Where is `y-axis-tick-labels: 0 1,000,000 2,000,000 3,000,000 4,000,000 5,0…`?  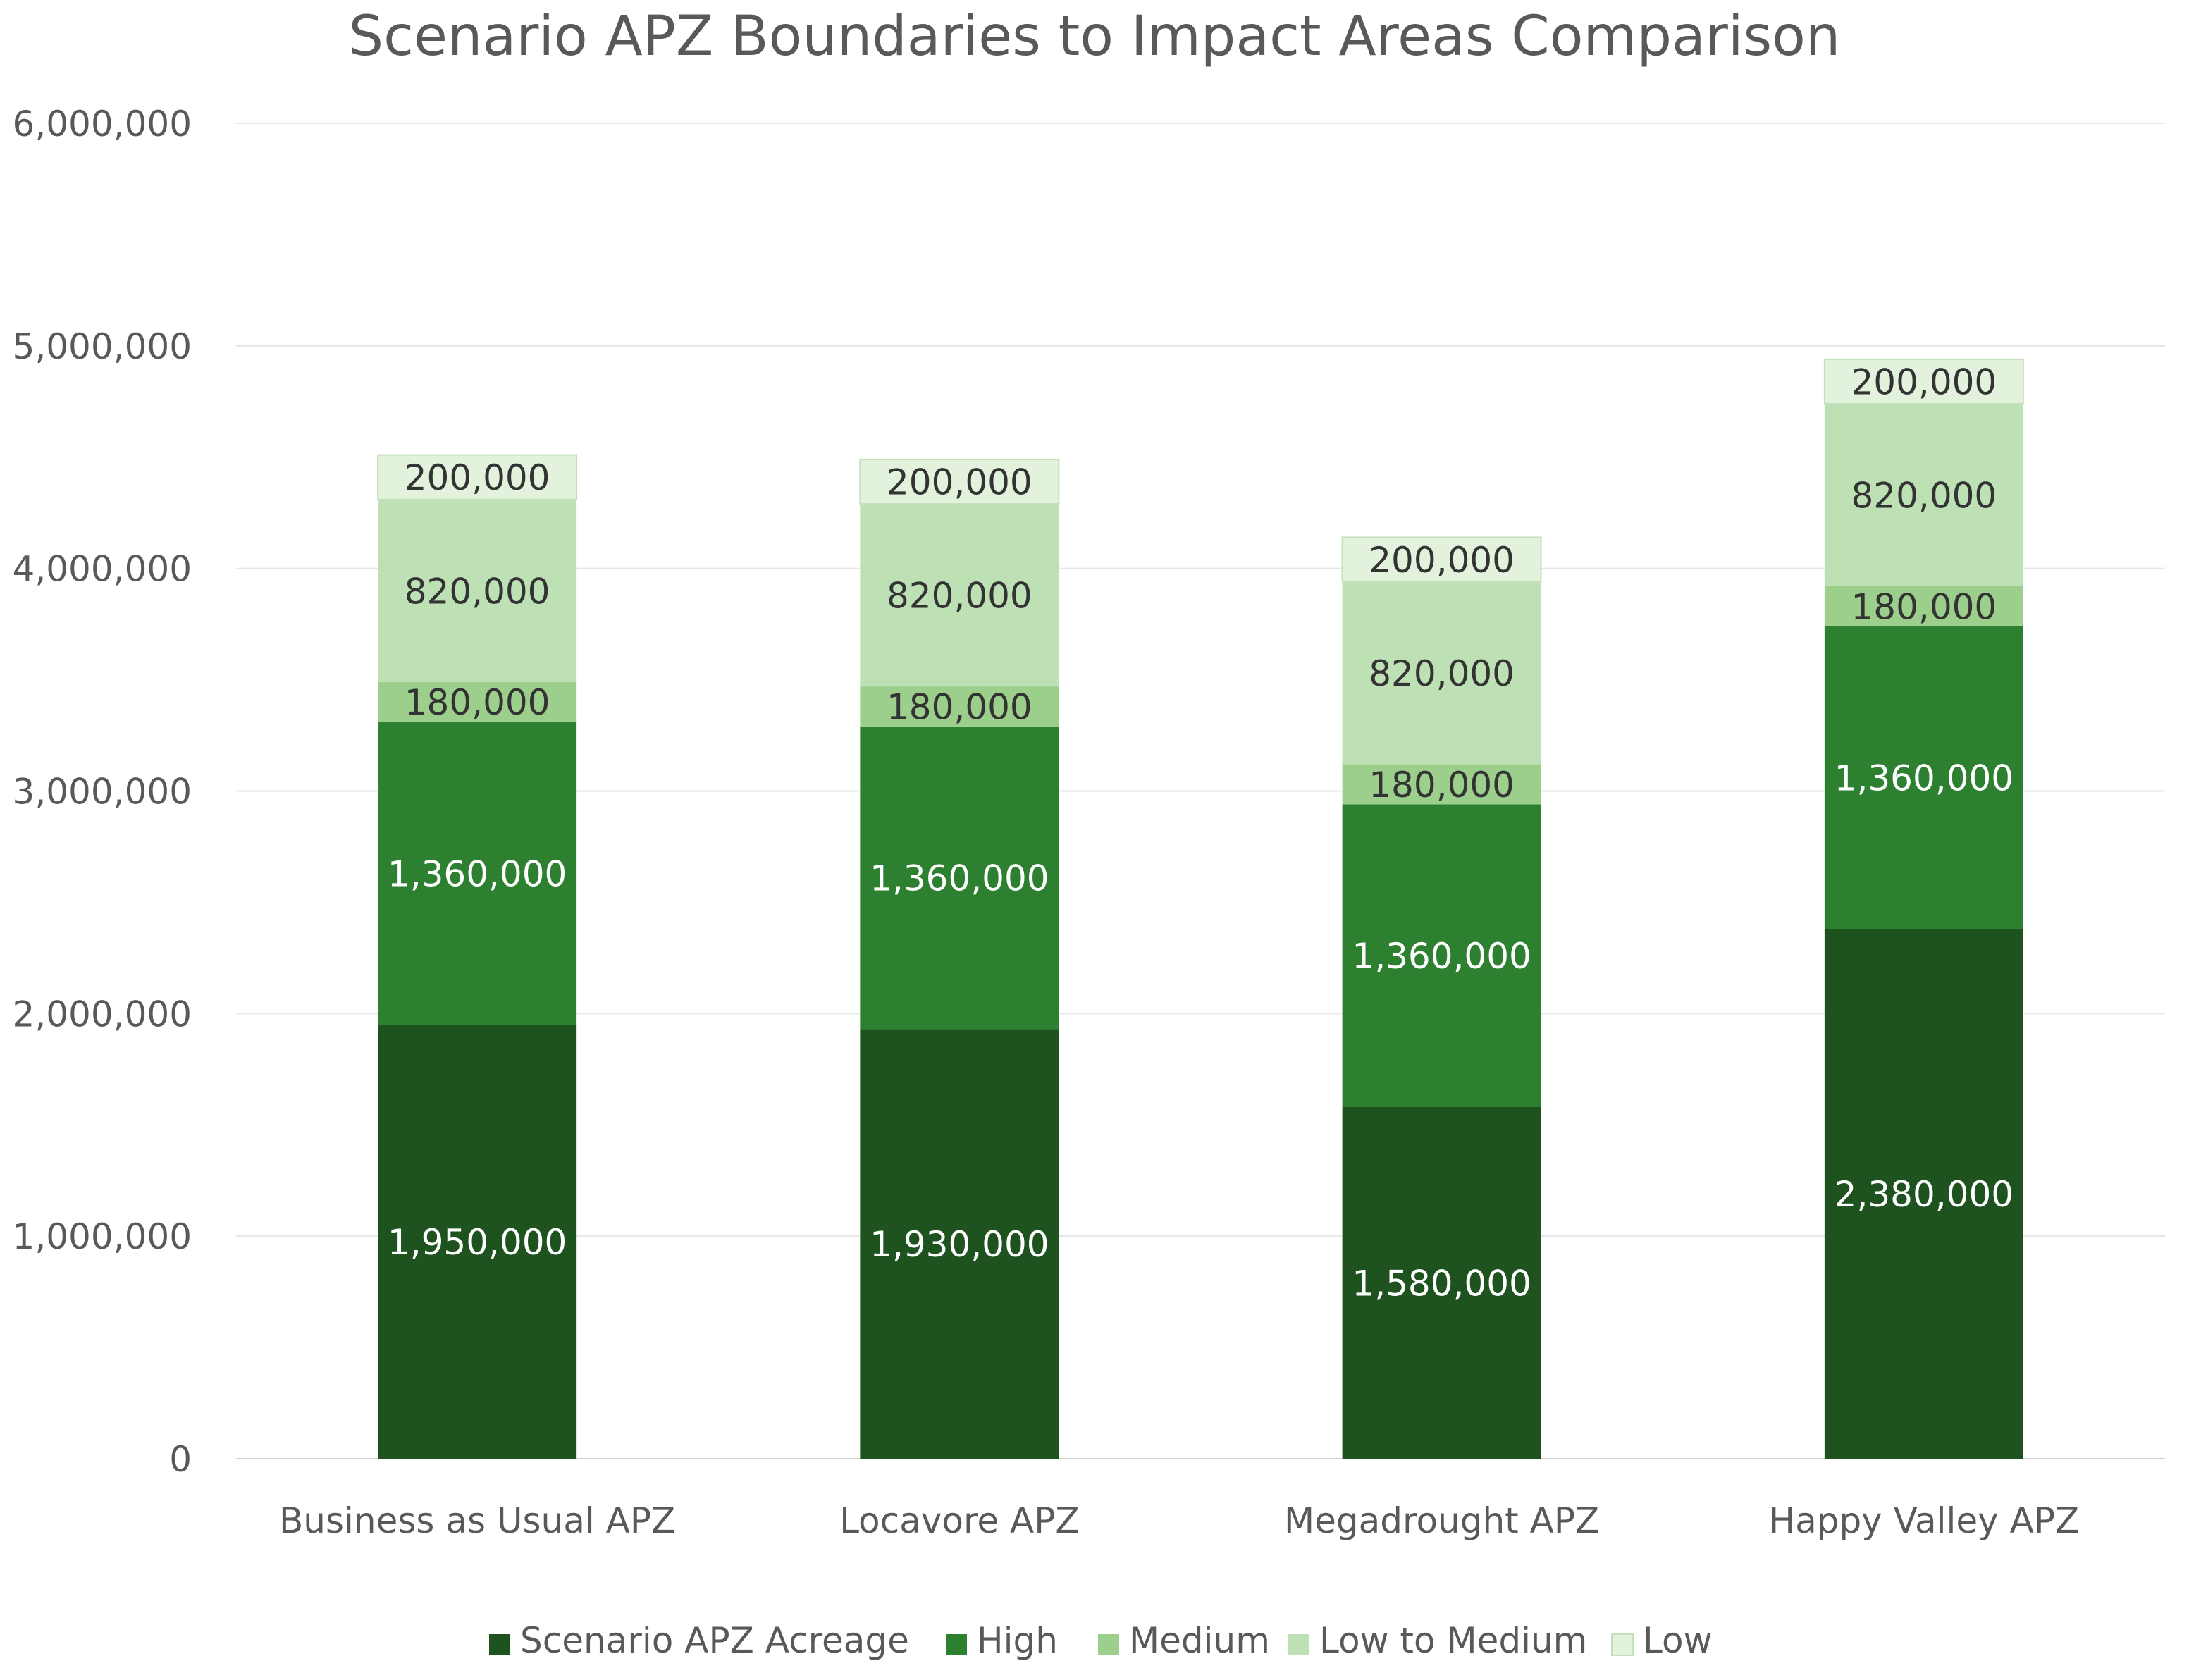 y-axis-tick-labels: 0 1,000,000 2,000,000 3,000,000 4,000,000 5,0… is located at coordinates (103, 792).